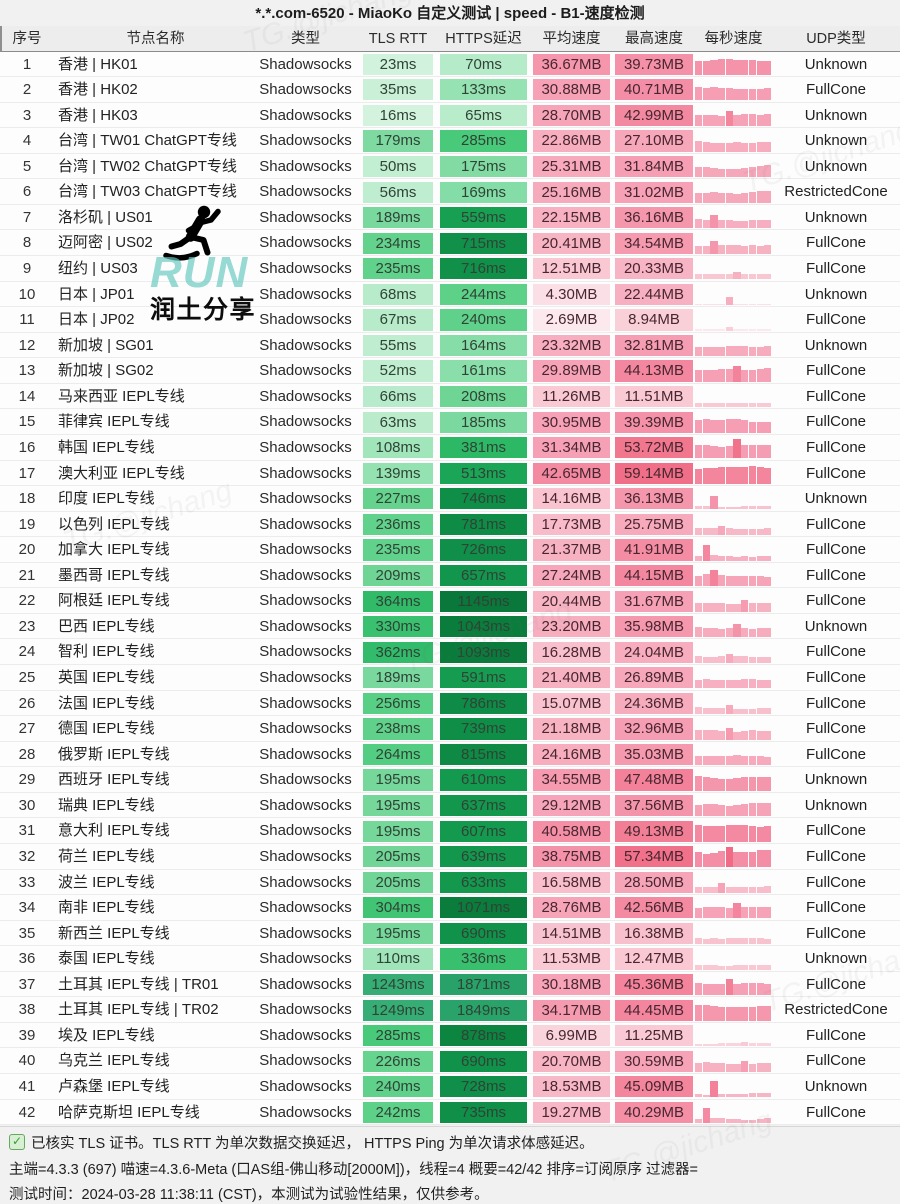 The width and height of the screenshot is (900, 1204). Describe the element at coordinates (114, 831) in the screenshot. I see `cell-node-name: 意大利 IEPL专线` at that location.